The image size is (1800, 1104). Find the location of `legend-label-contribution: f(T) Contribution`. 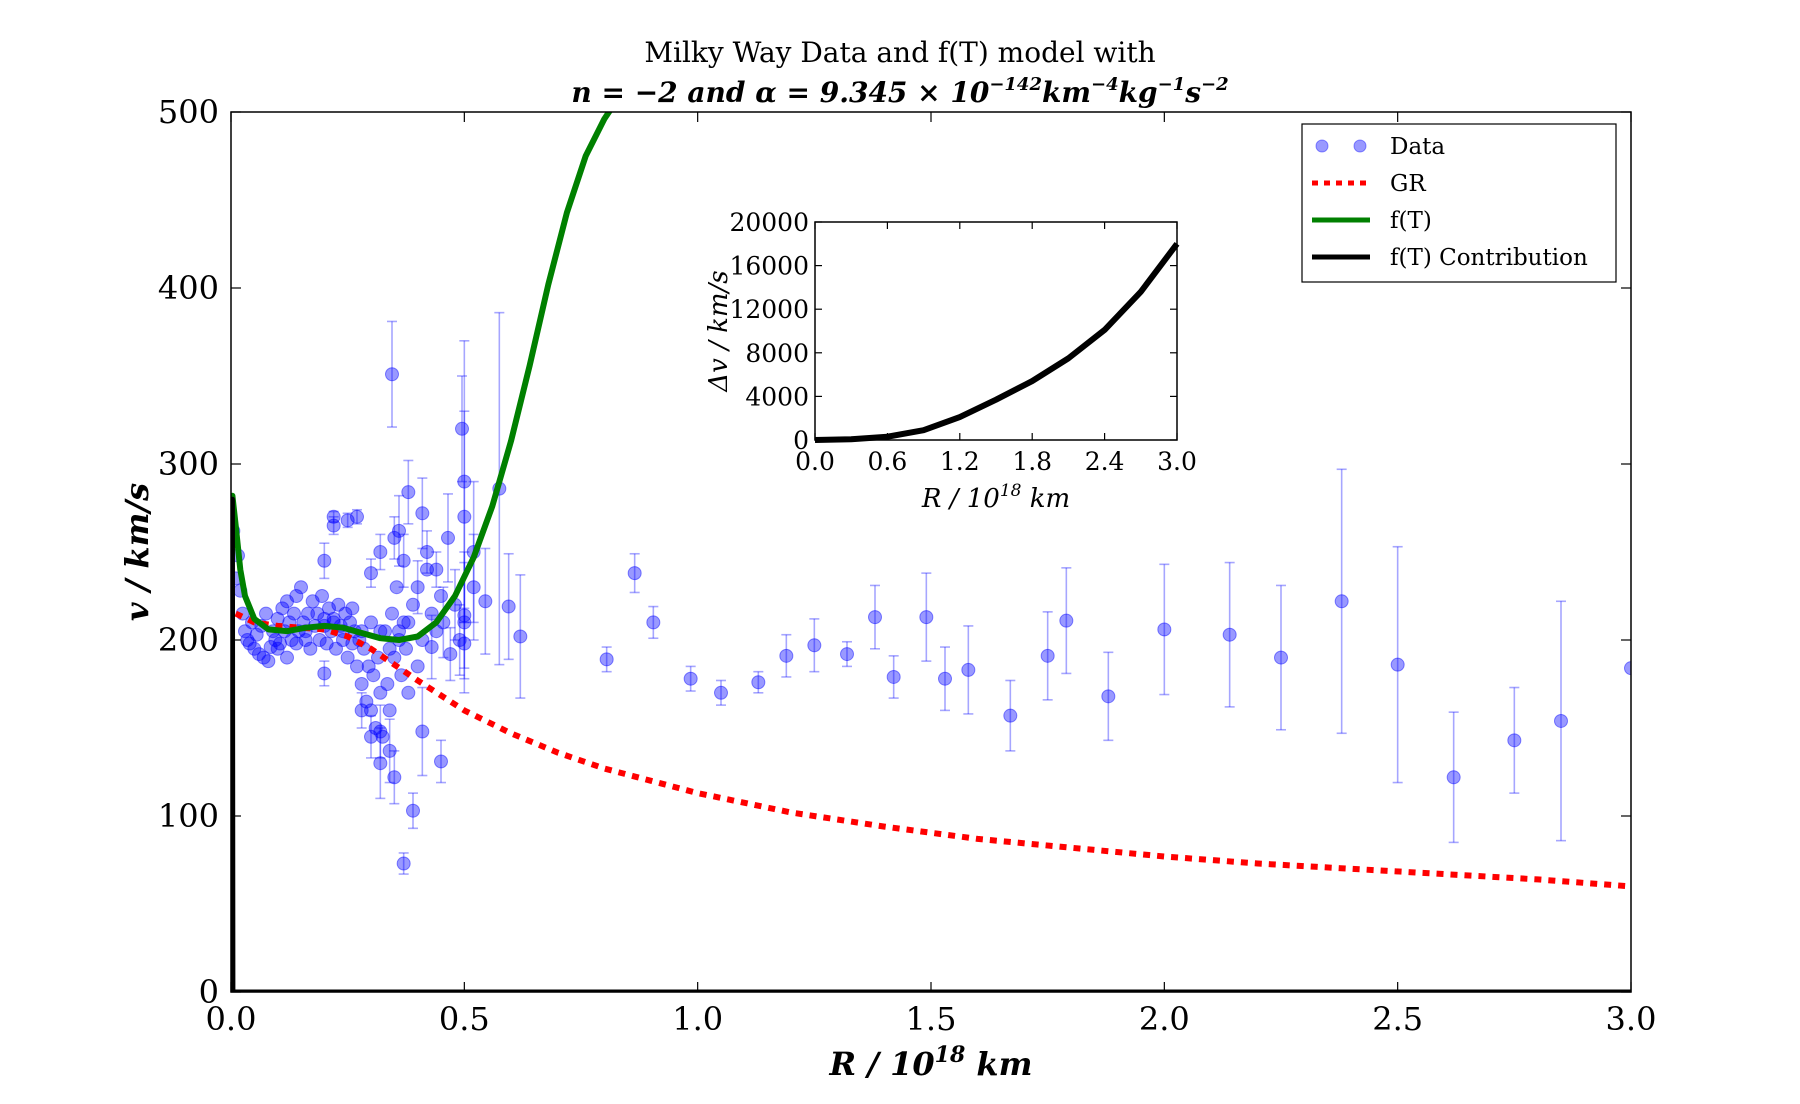

legend-label-contribution: f(T) Contribution is located at coordinates (1489, 258).